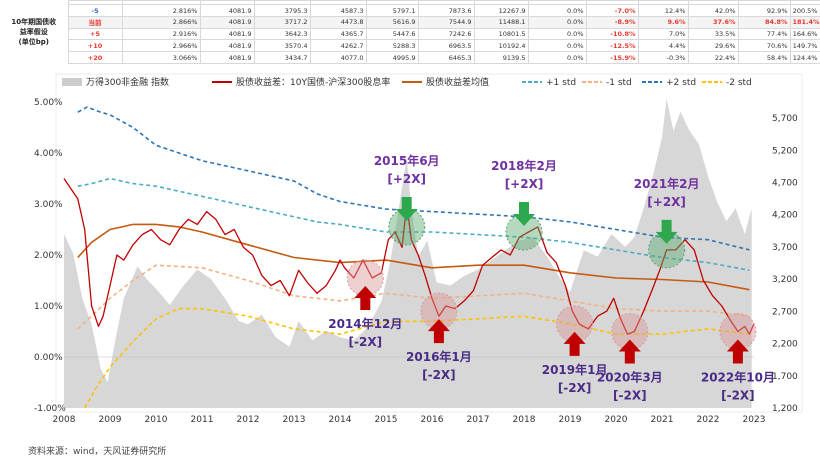  I want to click on annotation-low: 2020年3月 [-2X], so click(630, 358).